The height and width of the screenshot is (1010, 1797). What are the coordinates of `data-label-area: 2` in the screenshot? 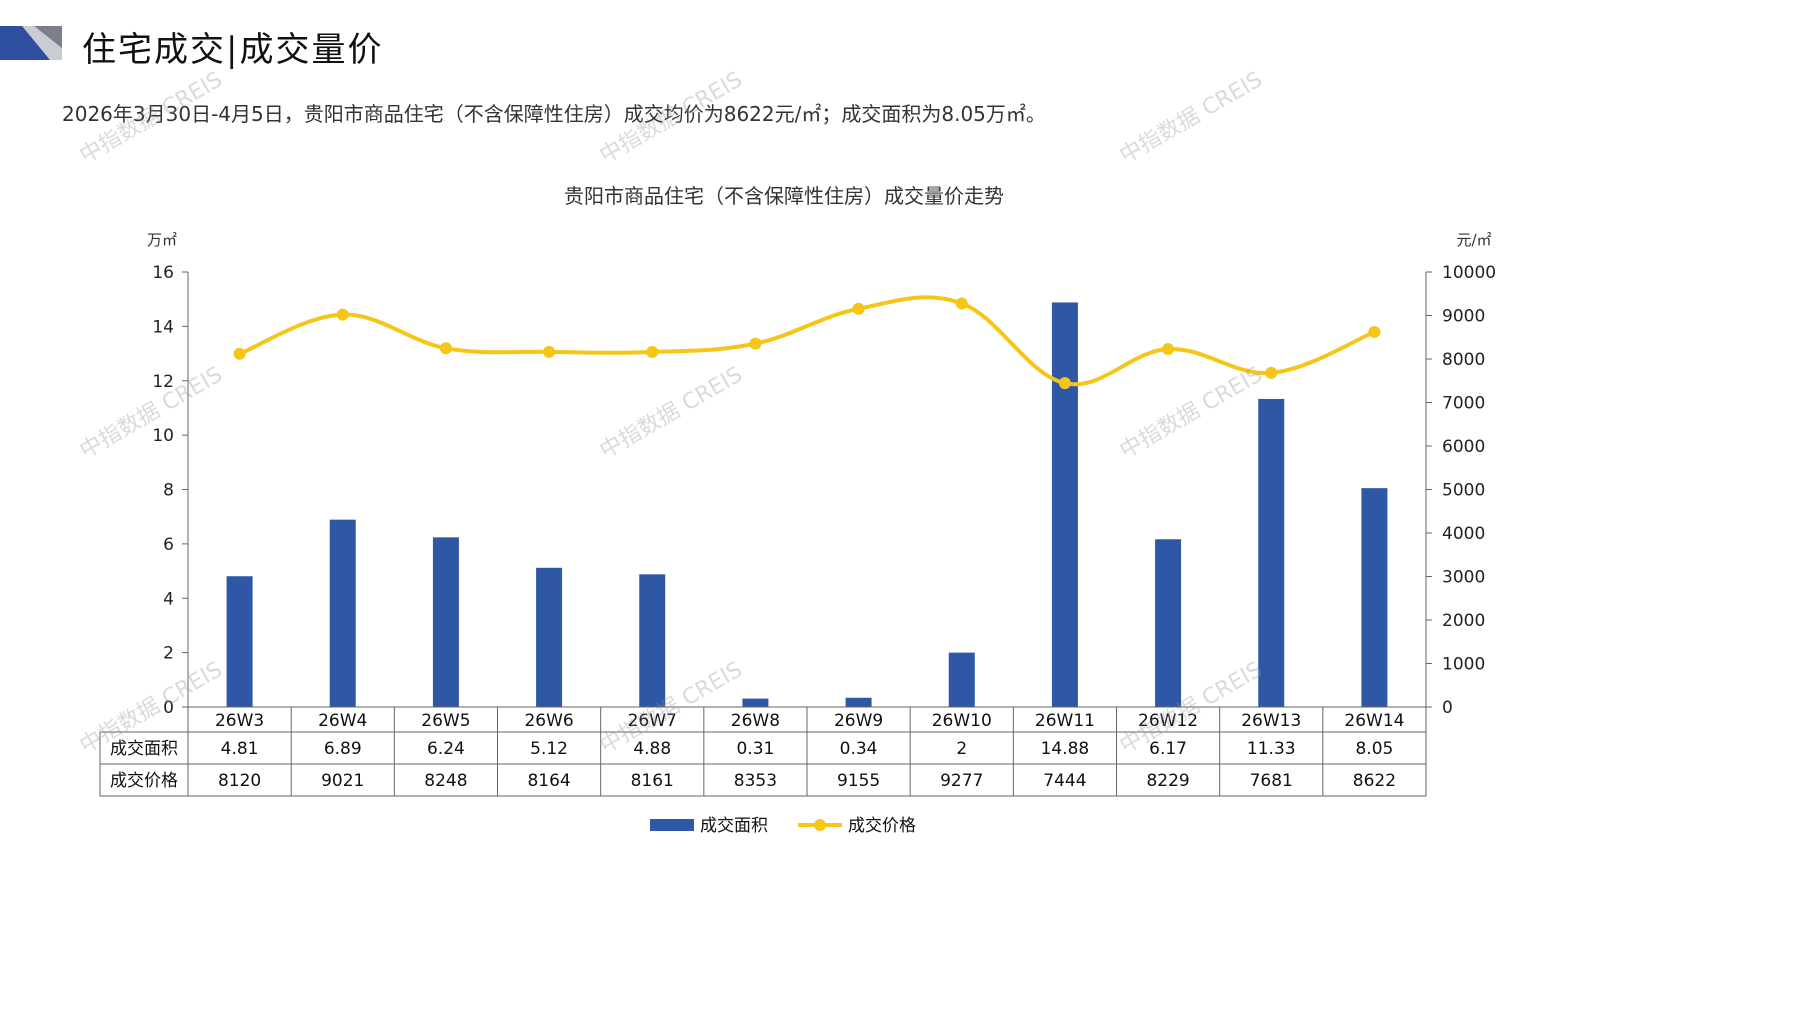 It's located at (961, 749).